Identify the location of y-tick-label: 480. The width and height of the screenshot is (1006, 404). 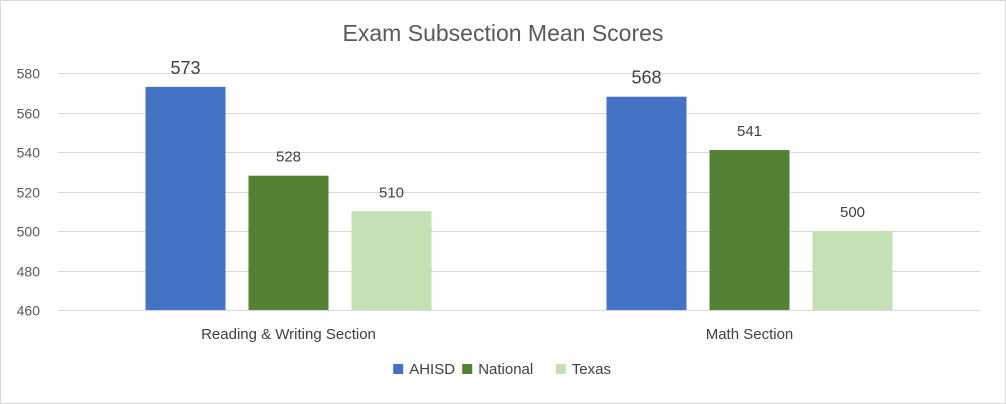
(29, 272).